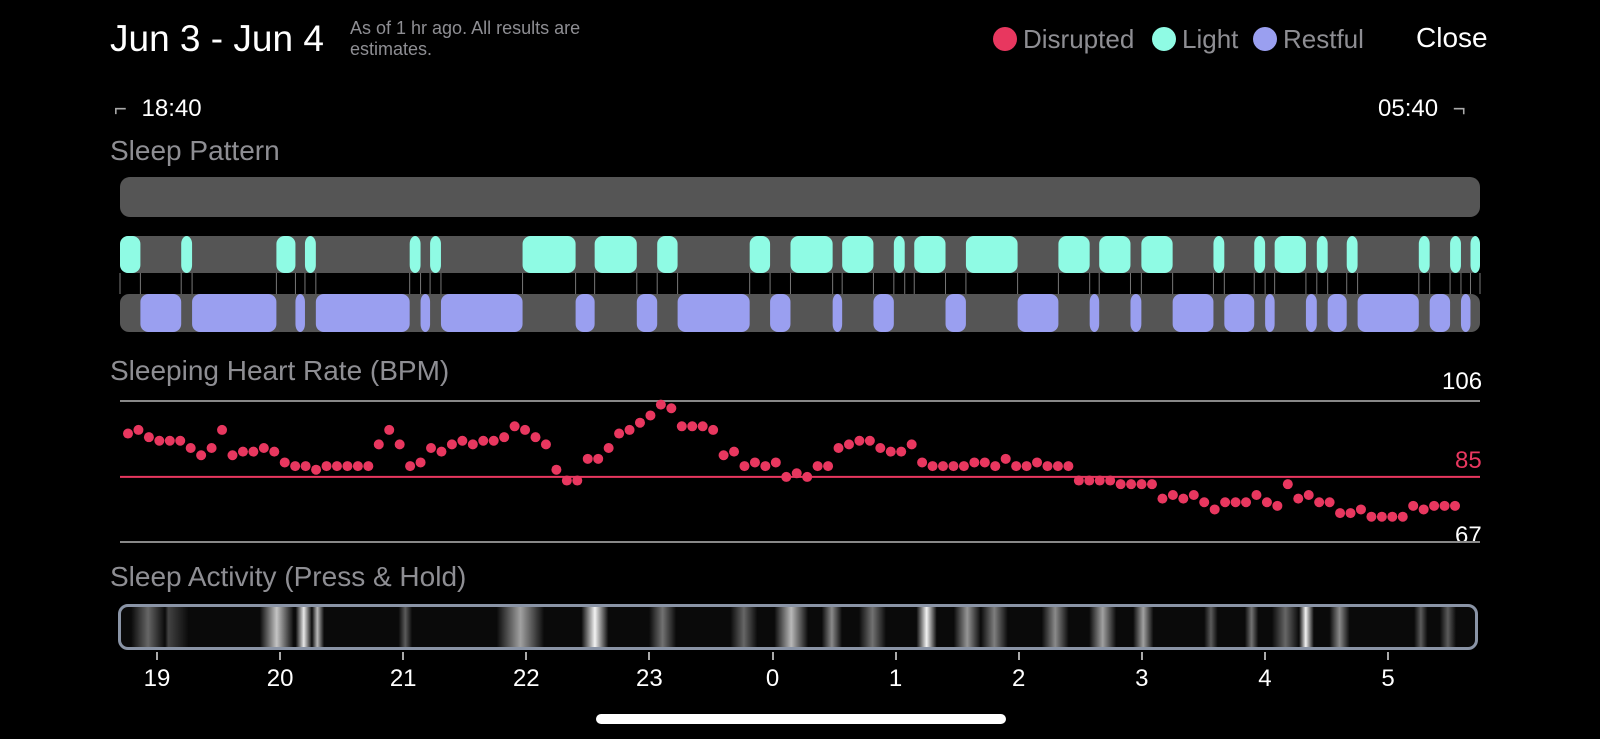 The width and height of the screenshot is (1600, 739). What do you see at coordinates (1265, 678) in the screenshot?
I see `tick-label: 4` at bounding box center [1265, 678].